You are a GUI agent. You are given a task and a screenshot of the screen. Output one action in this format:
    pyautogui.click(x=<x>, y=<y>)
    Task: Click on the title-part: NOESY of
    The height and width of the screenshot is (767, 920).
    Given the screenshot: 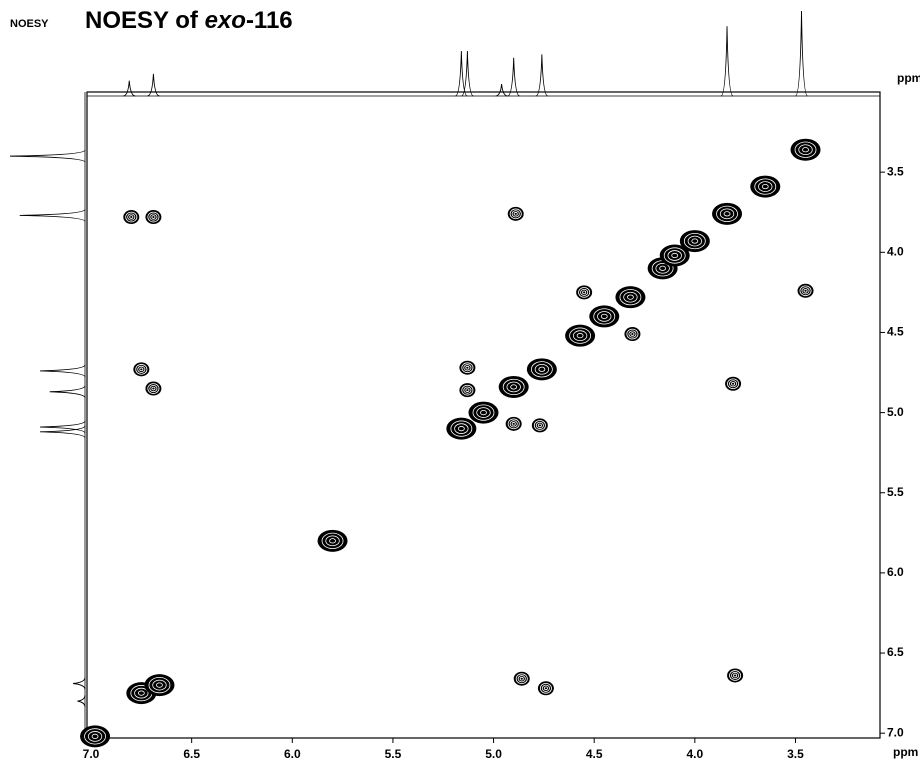 What is the action you would take?
    pyautogui.click(x=145, y=20)
    